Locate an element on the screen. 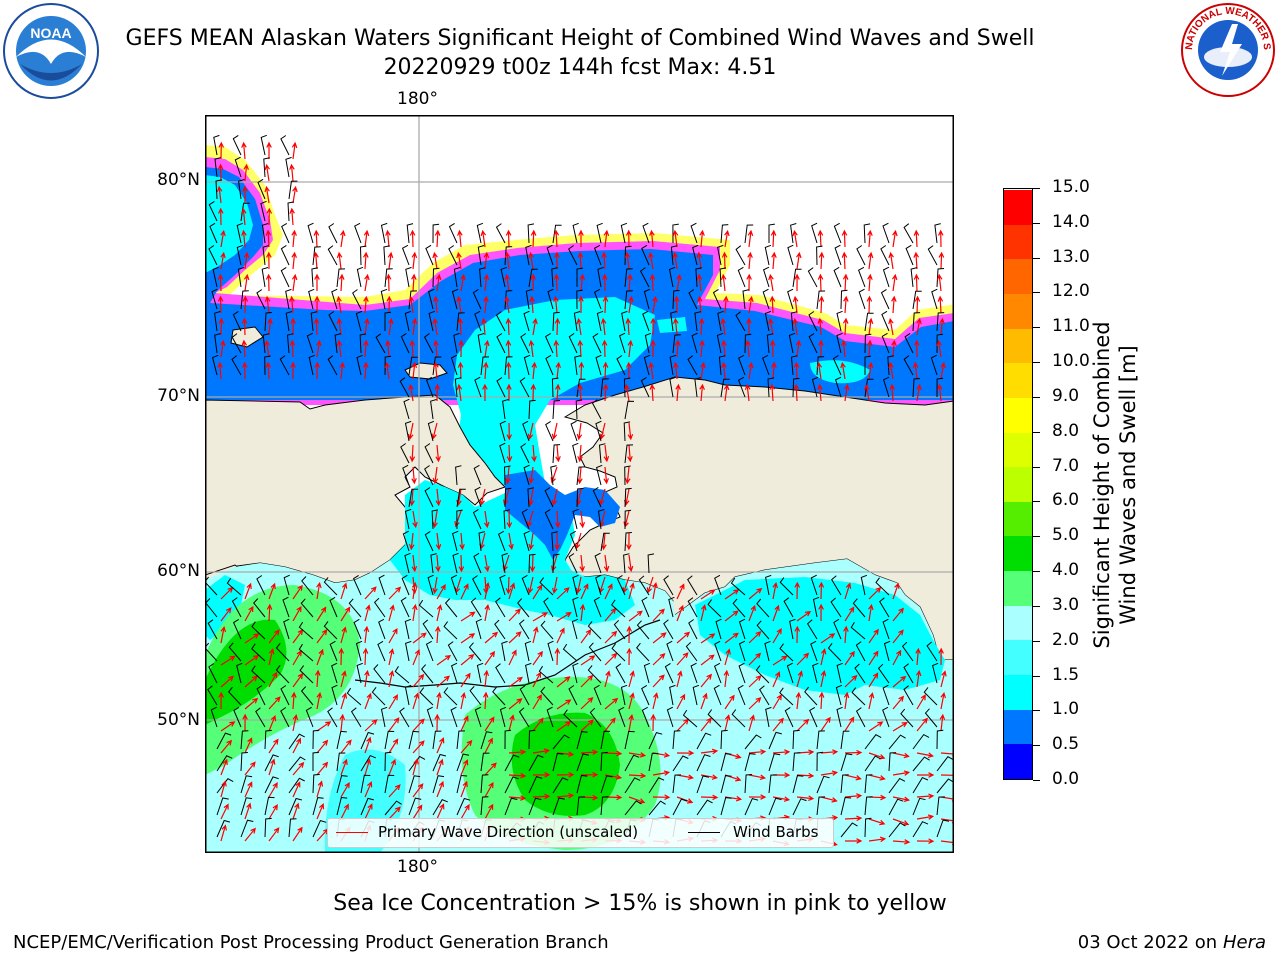  colorbar-tick-label: 9.0 is located at coordinates (1066, 395).